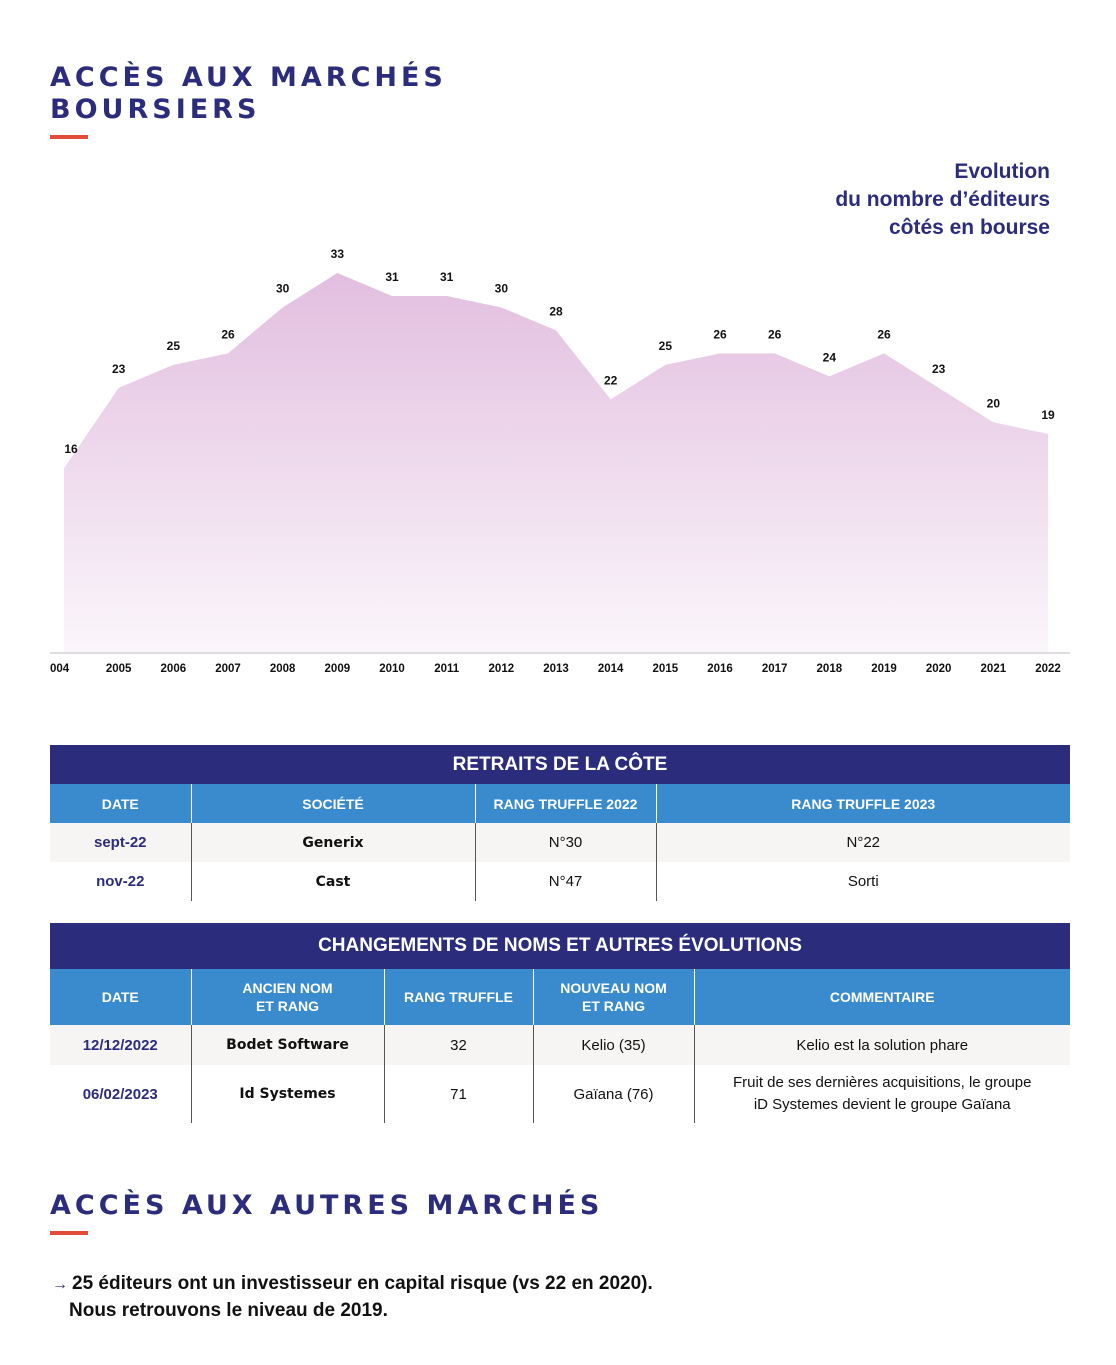  I want to click on data-label: 28, so click(556, 311).